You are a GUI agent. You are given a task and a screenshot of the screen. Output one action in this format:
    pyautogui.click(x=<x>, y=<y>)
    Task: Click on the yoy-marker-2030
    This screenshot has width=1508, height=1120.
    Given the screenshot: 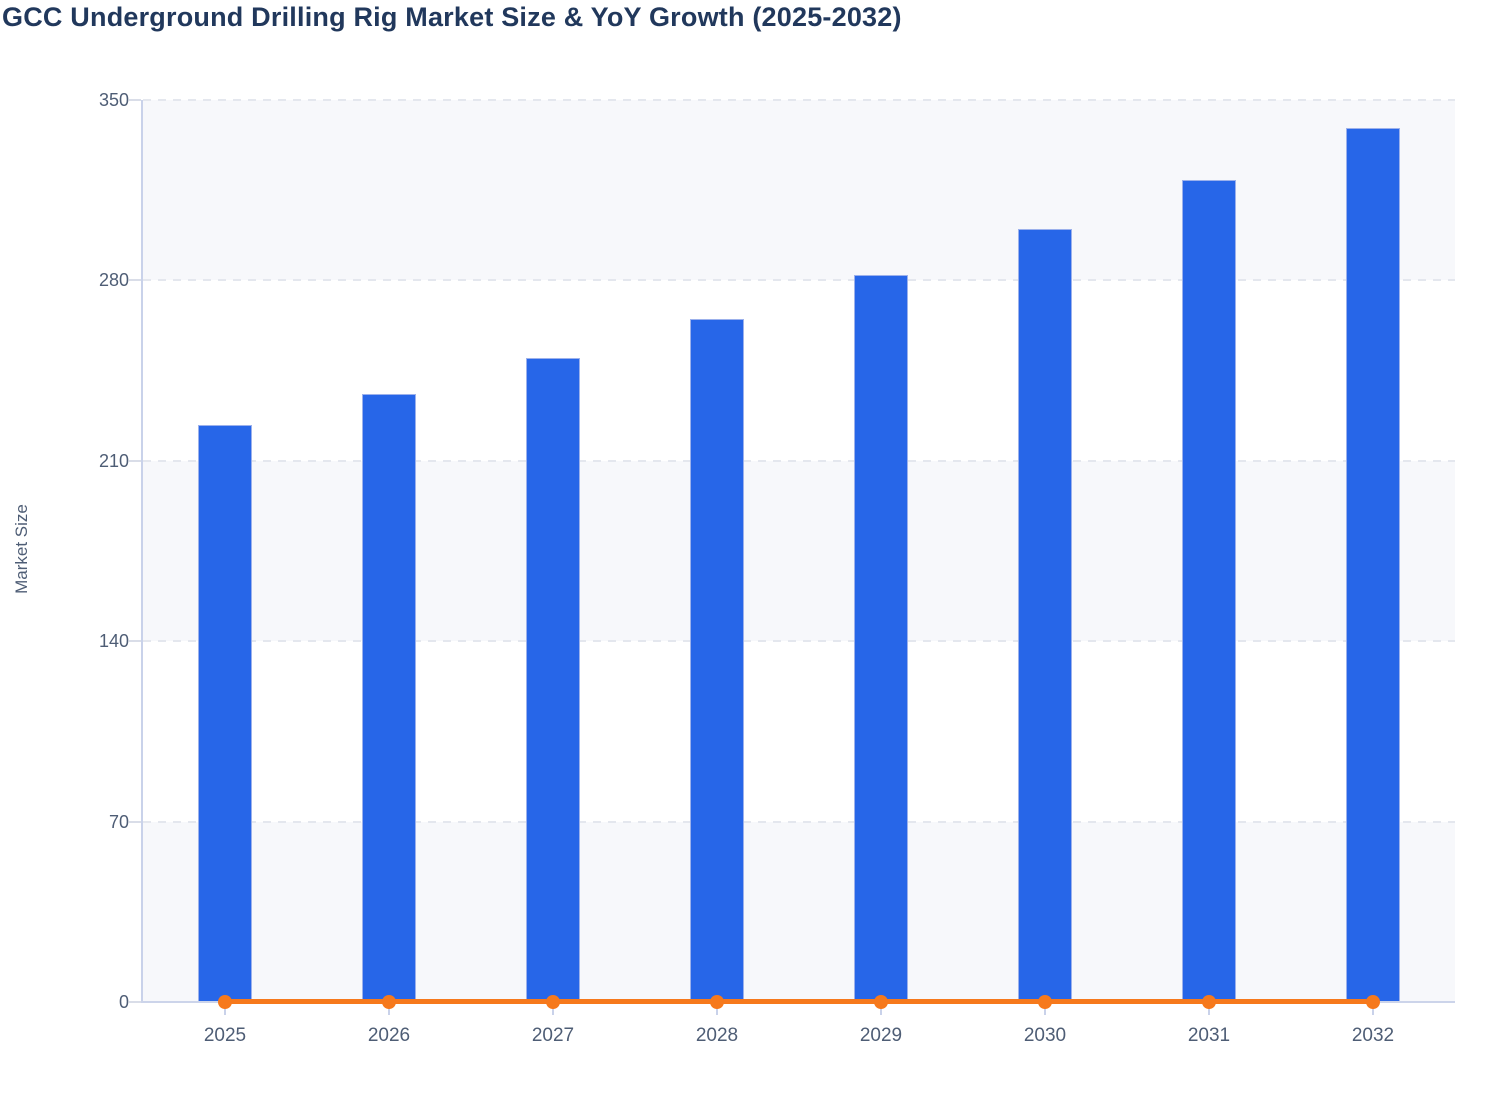 What is the action you would take?
    pyautogui.click(x=1045, y=1002)
    